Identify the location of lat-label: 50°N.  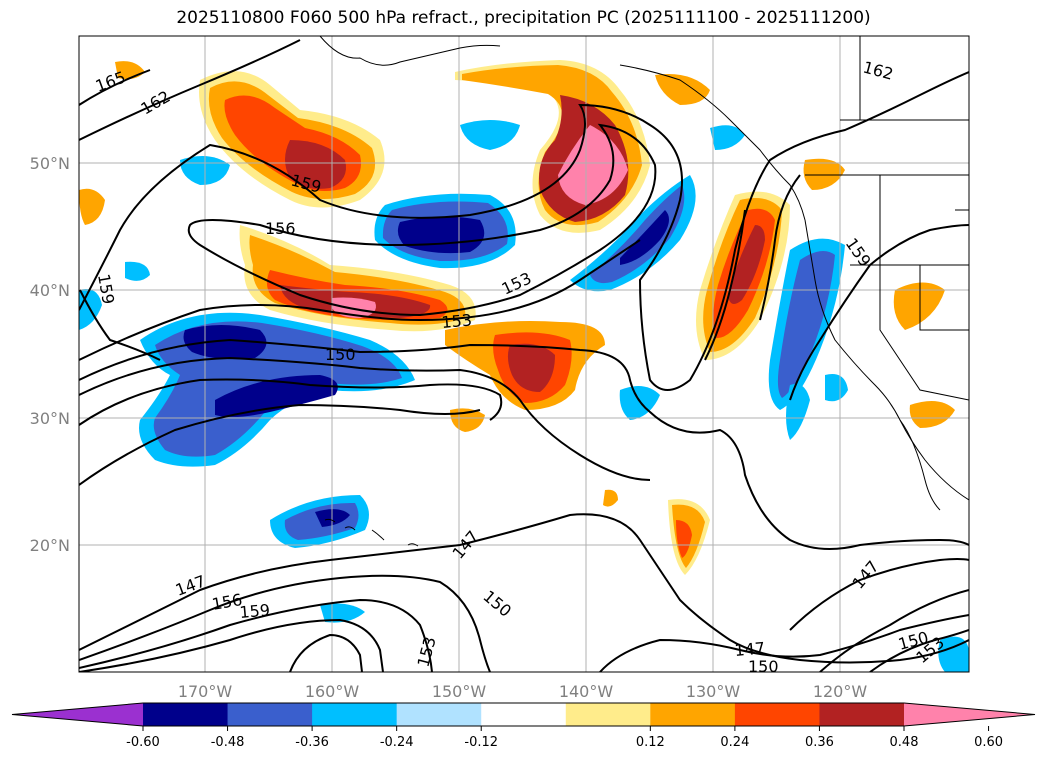
(50, 163).